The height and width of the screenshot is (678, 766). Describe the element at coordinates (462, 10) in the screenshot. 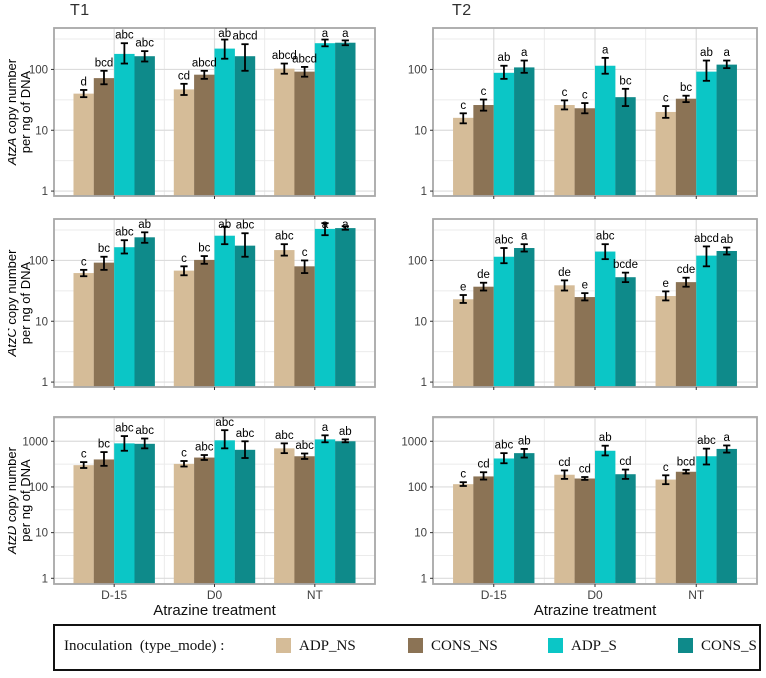

I see `column-title-t2: T2` at that location.